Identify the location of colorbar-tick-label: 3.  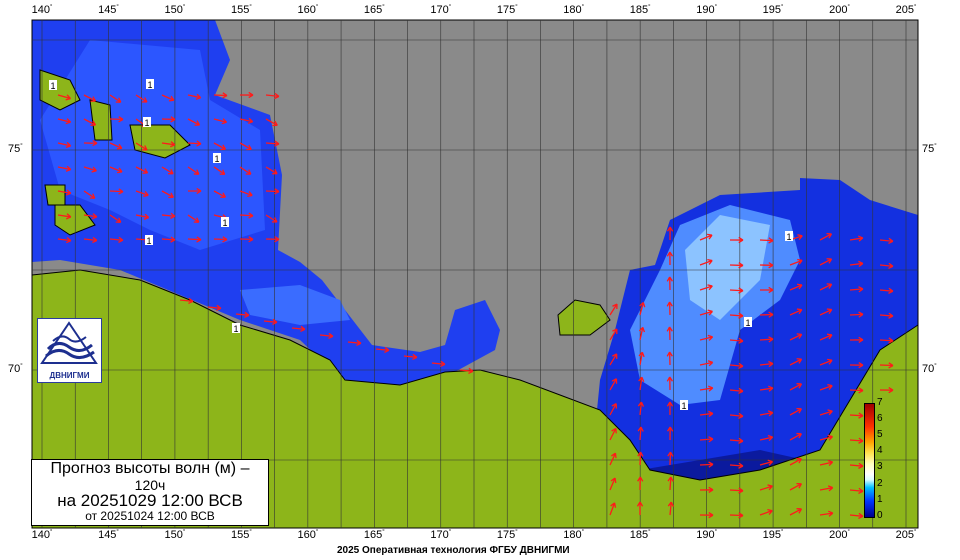
(880, 467).